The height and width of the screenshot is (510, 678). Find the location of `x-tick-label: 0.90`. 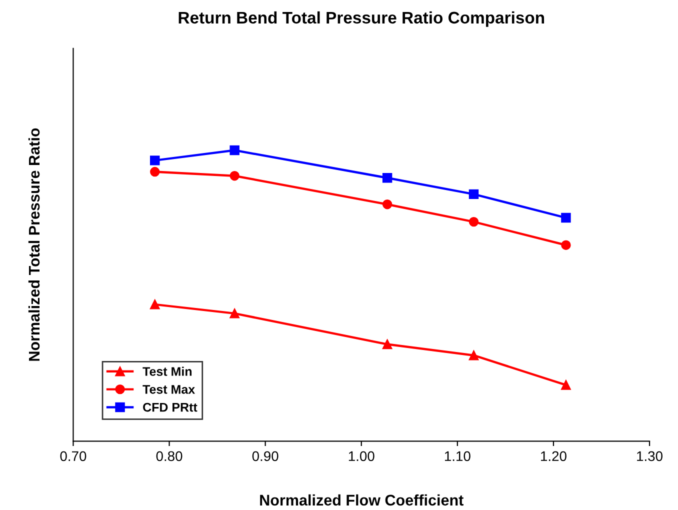

x-tick-label: 0.90 is located at coordinates (265, 456).